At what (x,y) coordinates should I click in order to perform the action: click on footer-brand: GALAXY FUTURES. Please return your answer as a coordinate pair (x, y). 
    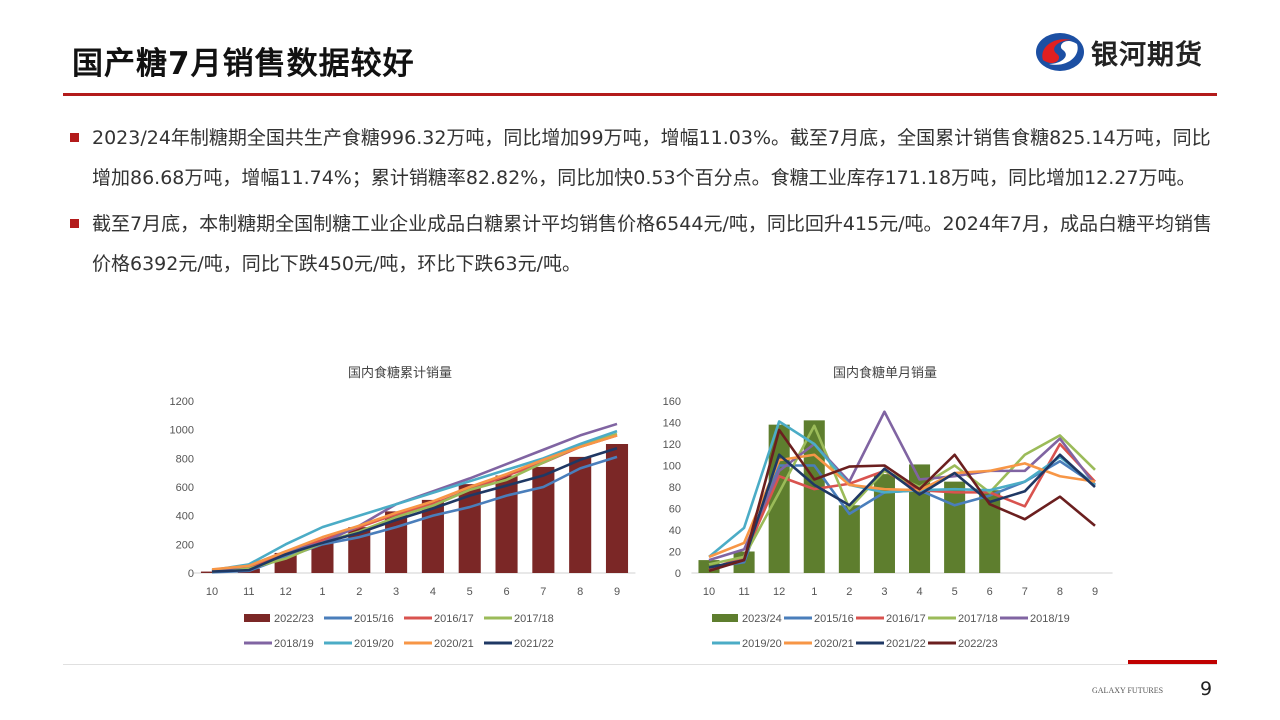
    Looking at the image, I should click on (1128, 690).